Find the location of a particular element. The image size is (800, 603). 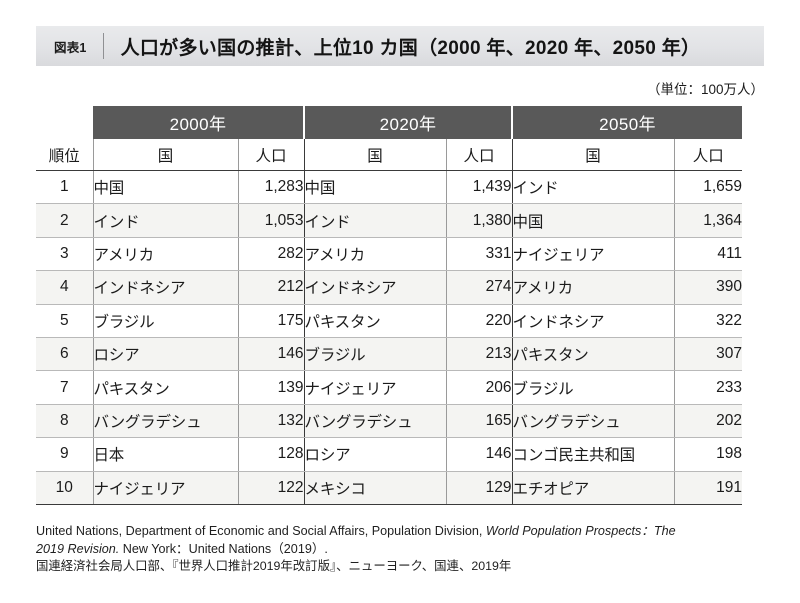

cell-rank: 6 is located at coordinates (65, 354).